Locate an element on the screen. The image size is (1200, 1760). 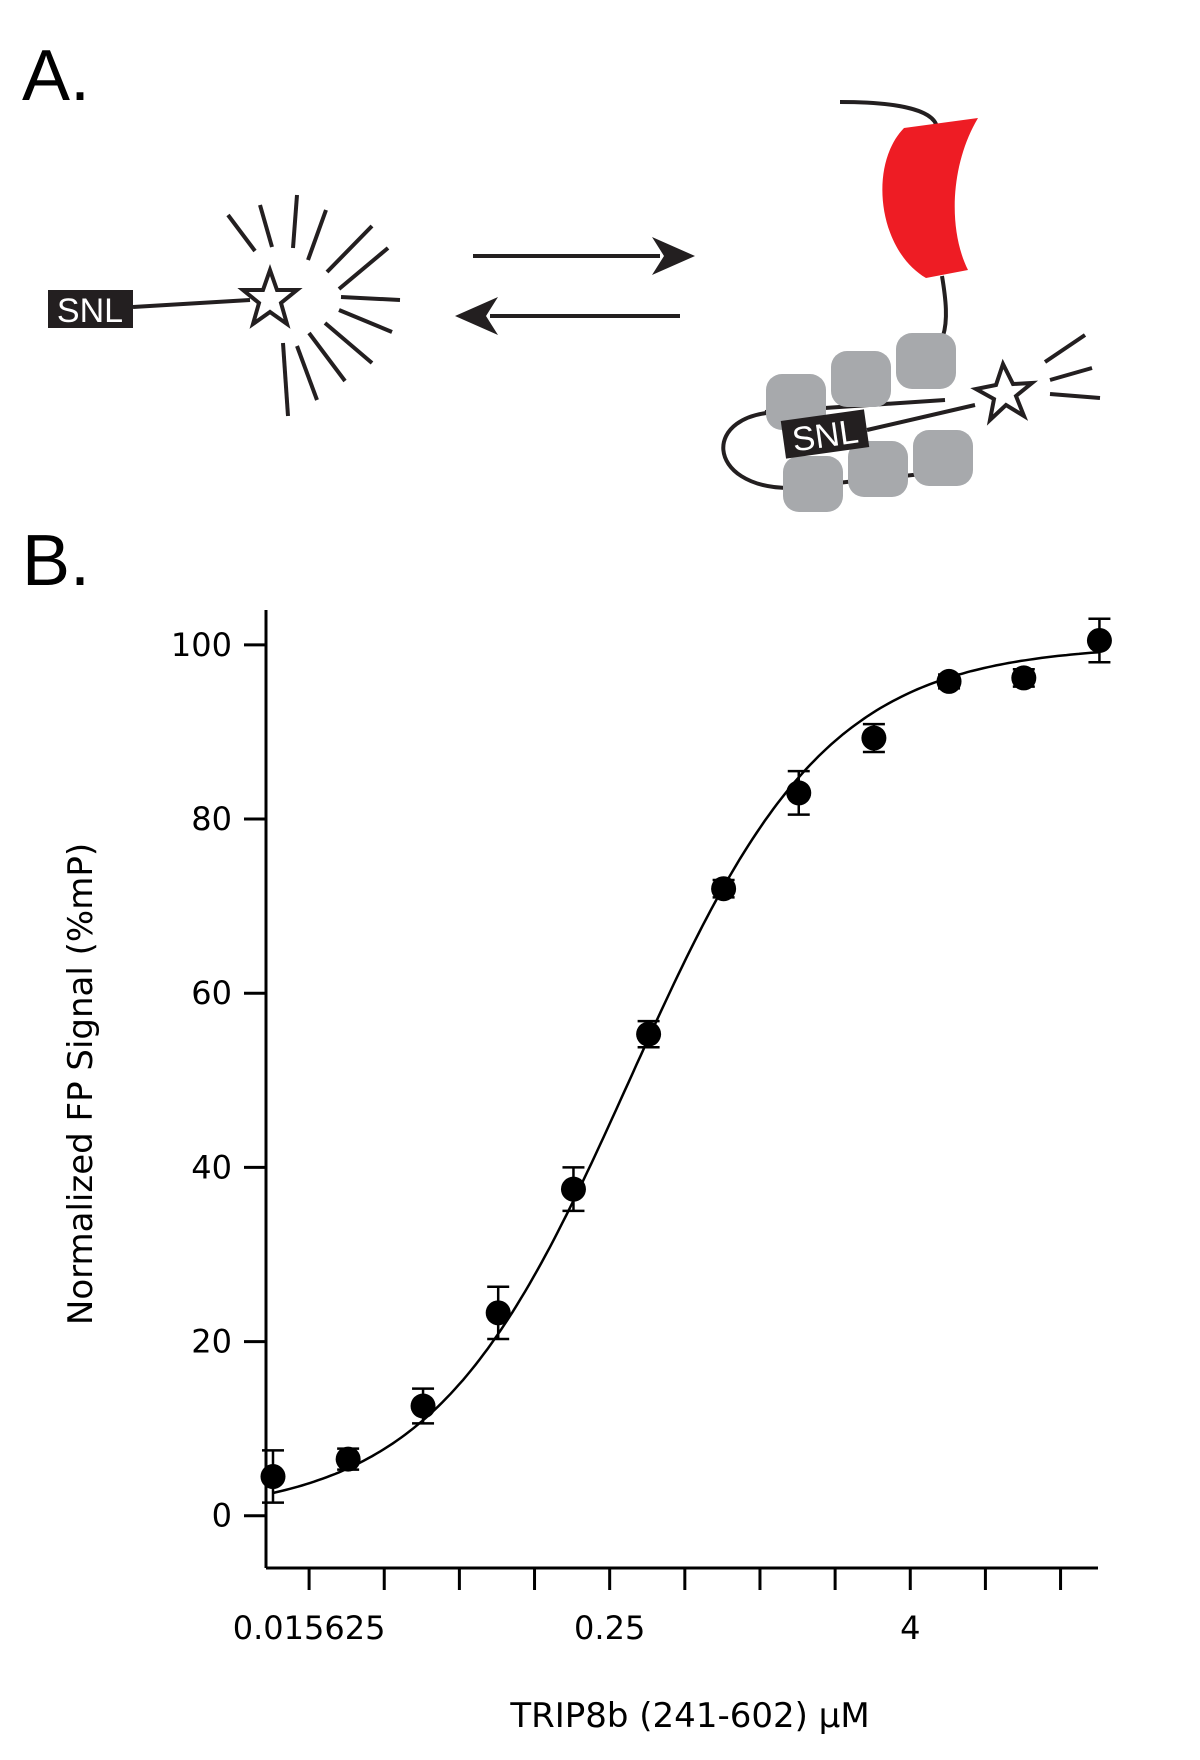
y-tick-label: 80 is located at coordinates (211, 819).